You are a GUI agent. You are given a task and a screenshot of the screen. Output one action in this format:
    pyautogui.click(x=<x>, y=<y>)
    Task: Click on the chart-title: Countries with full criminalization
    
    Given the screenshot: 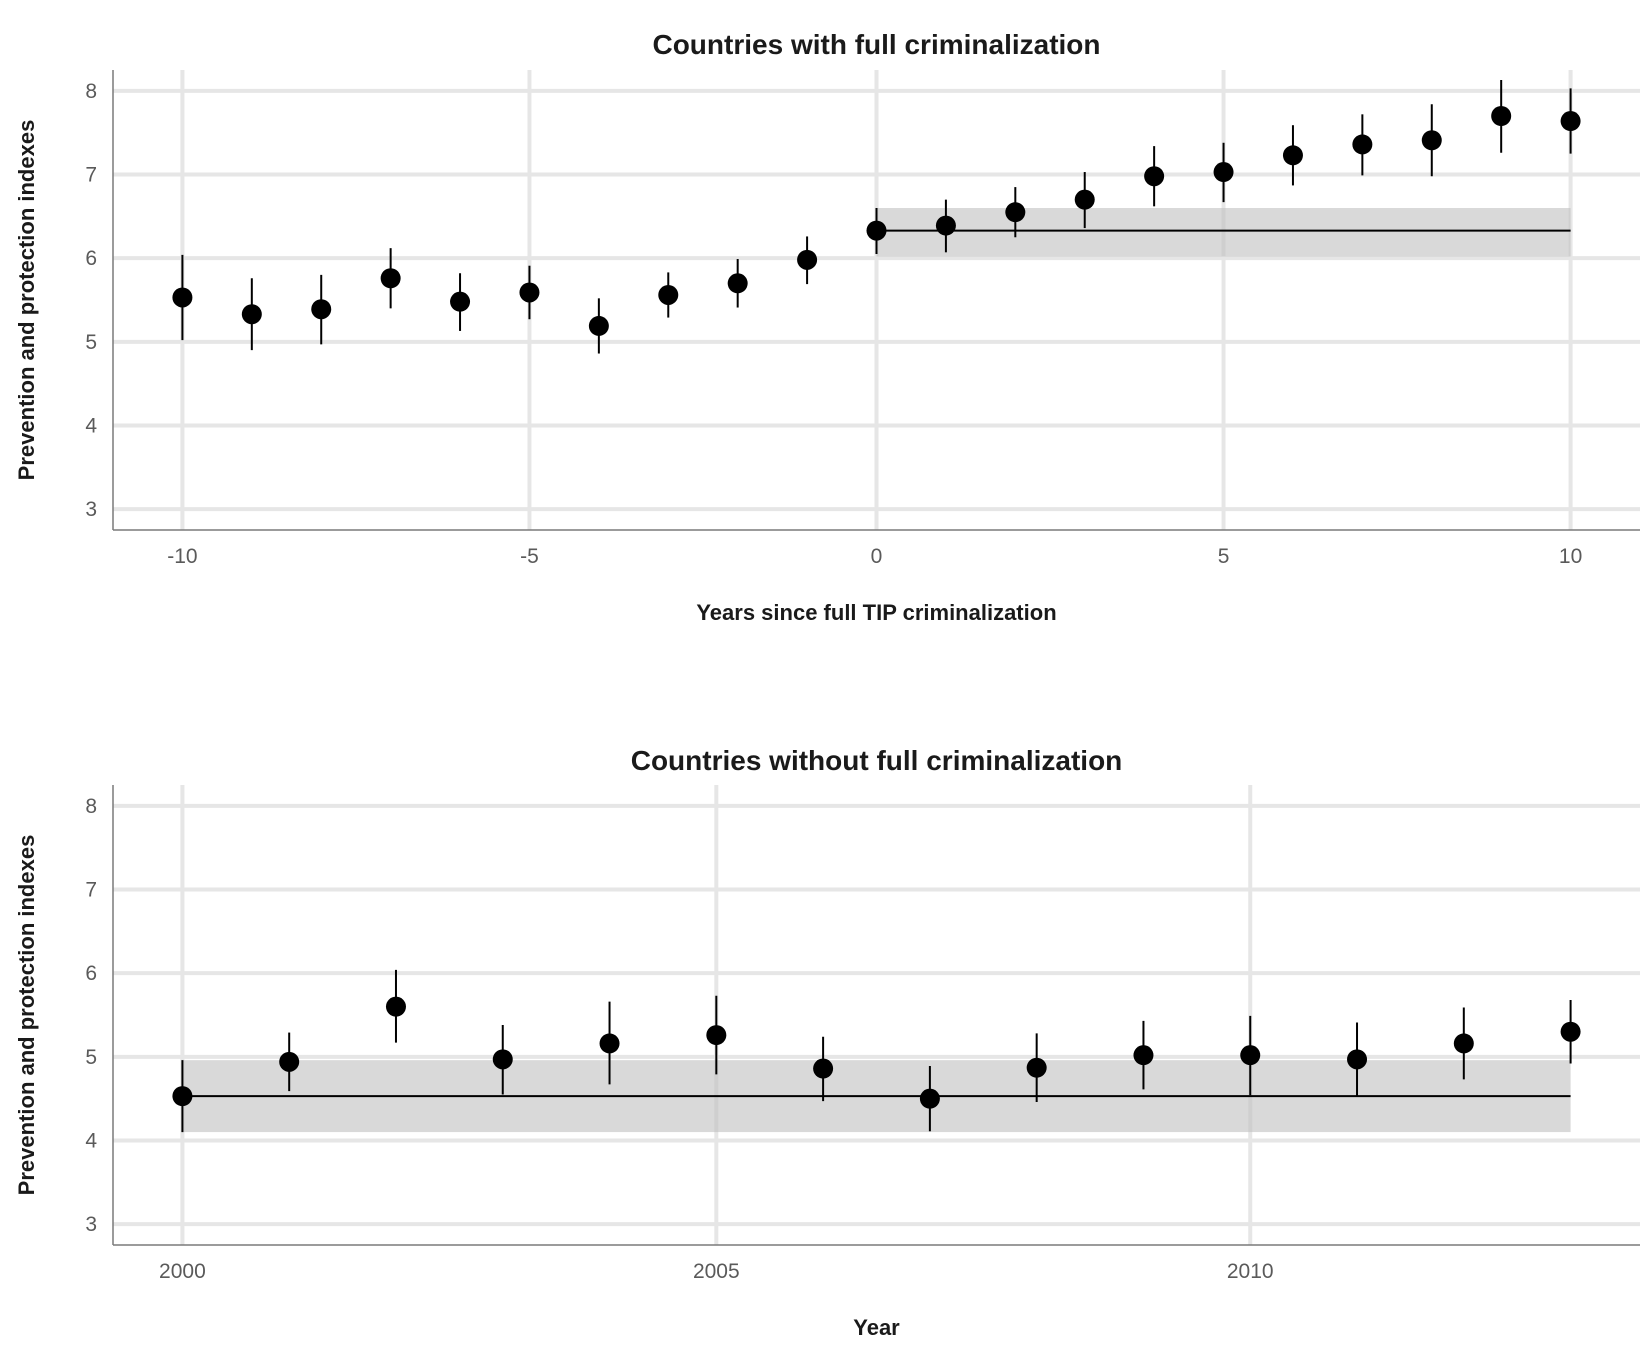 What is the action you would take?
    pyautogui.click(x=876, y=44)
    